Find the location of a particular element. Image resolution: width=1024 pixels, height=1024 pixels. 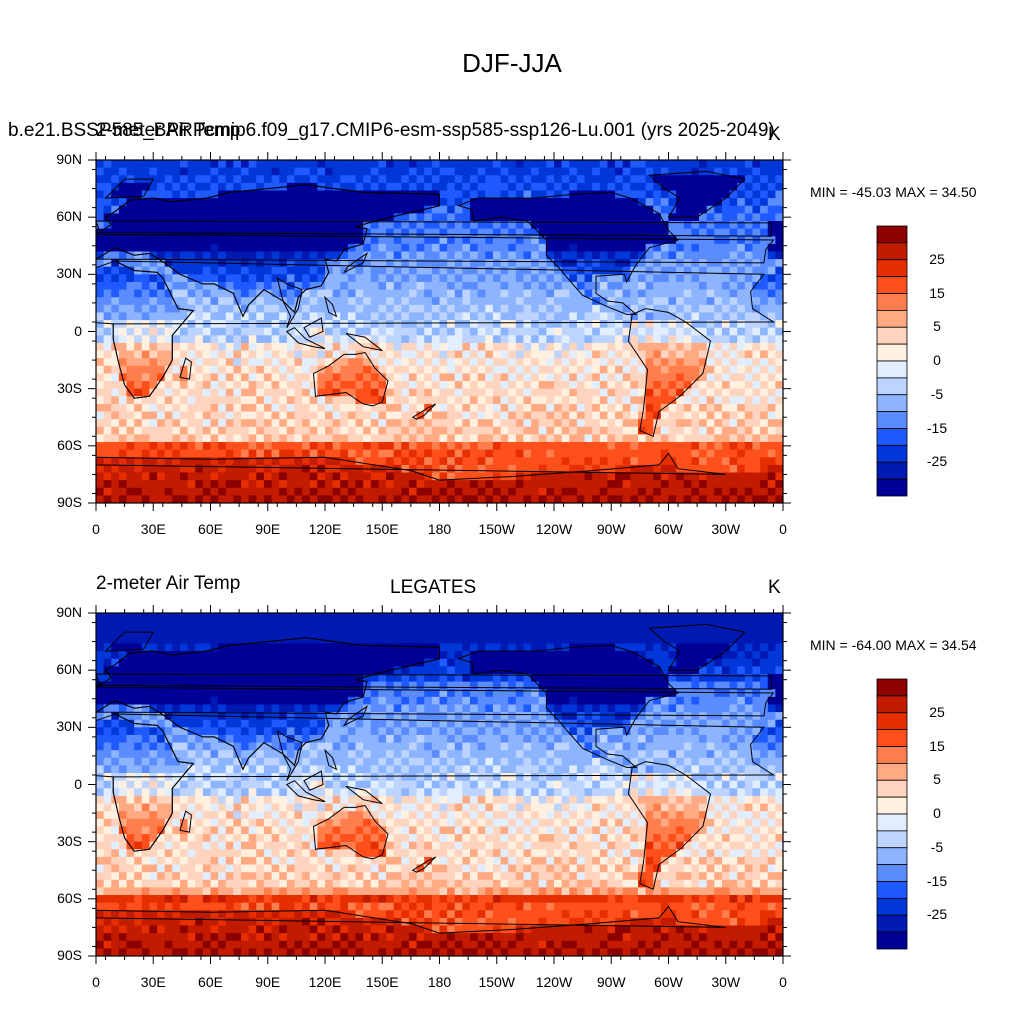

figure-title: DJF-JJA is located at coordinates (512, 63).